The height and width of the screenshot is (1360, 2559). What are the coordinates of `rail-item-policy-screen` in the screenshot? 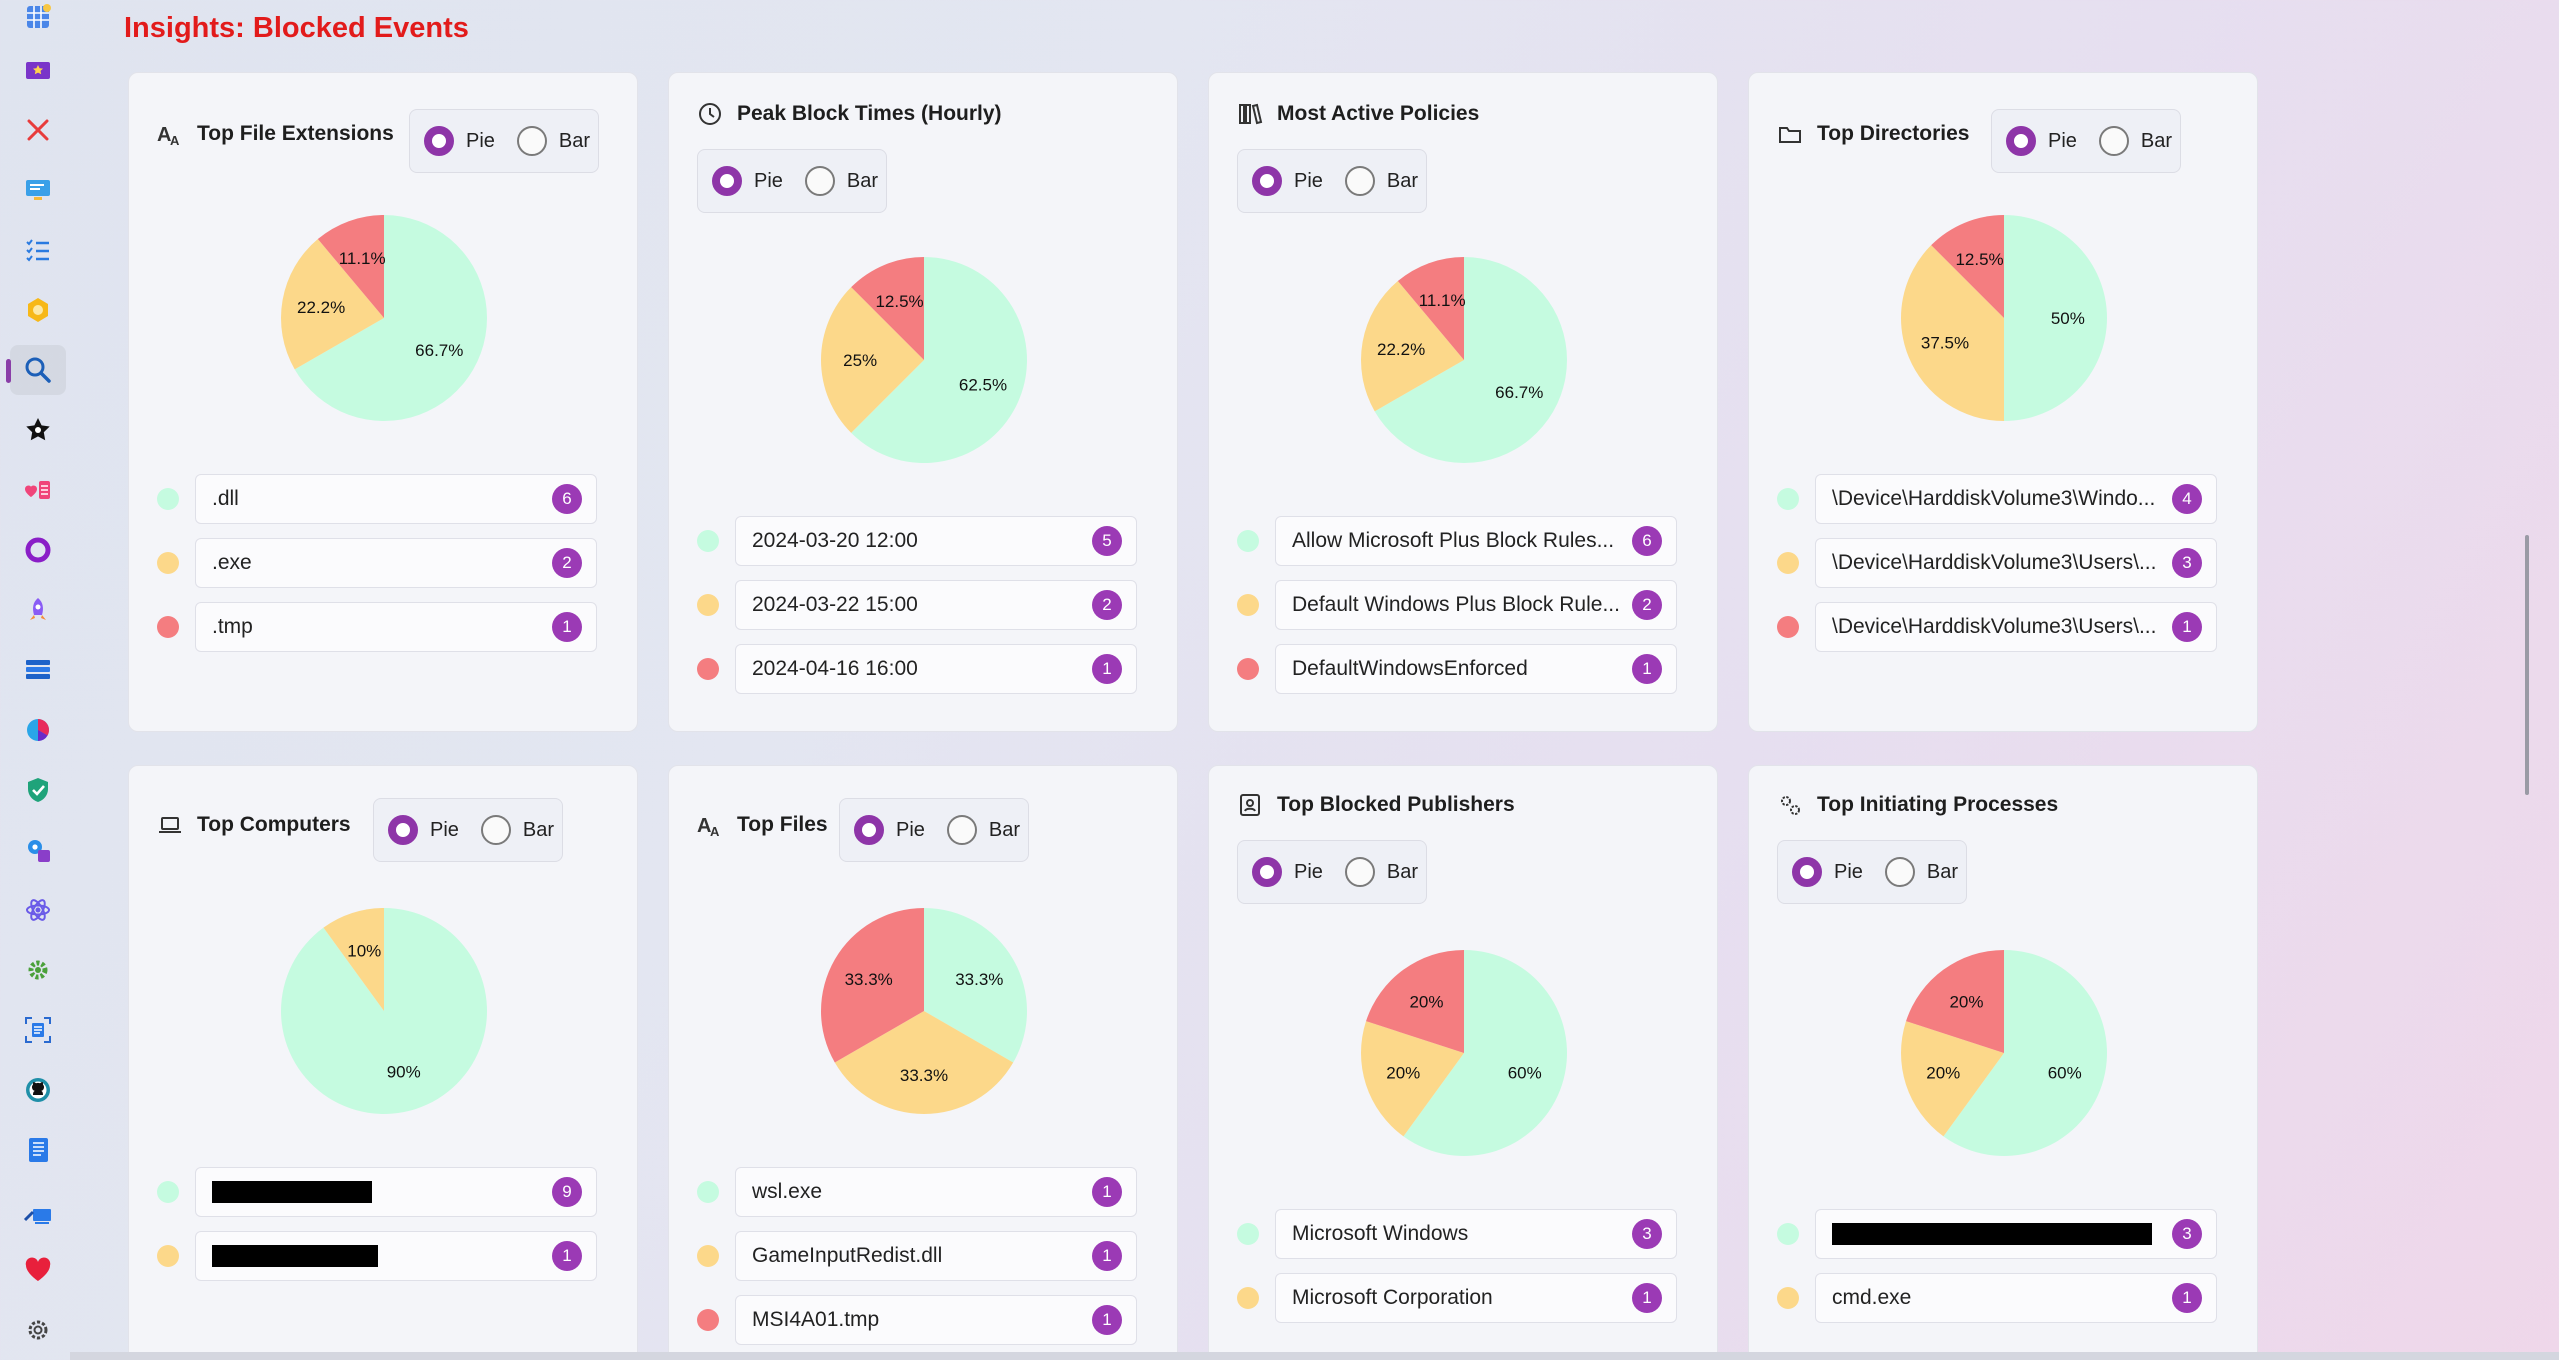 It's located at (38, 190).